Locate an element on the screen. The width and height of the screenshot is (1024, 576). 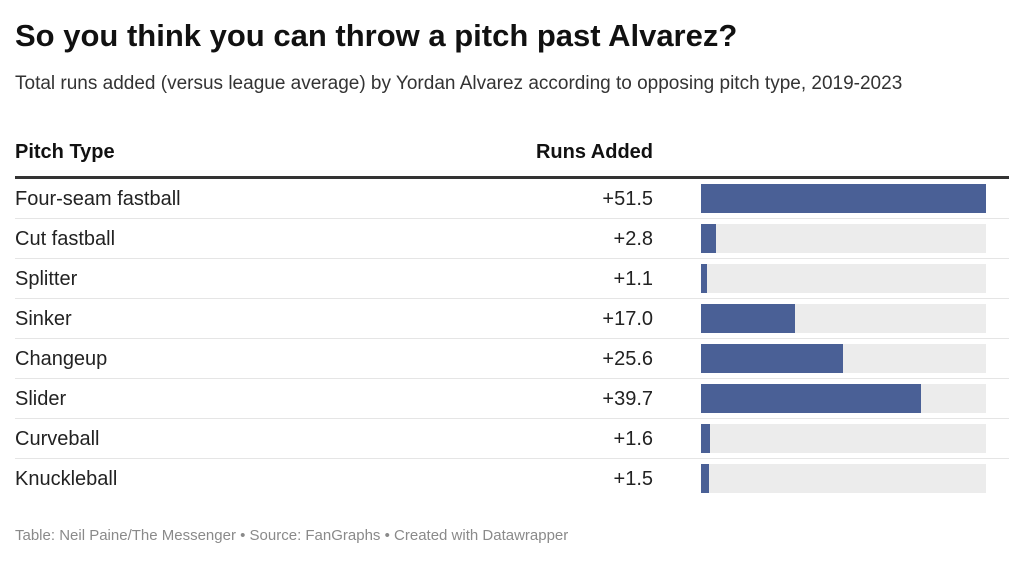
column-header-pitch-type: Pitch Type is located at coordinates (65, 152).